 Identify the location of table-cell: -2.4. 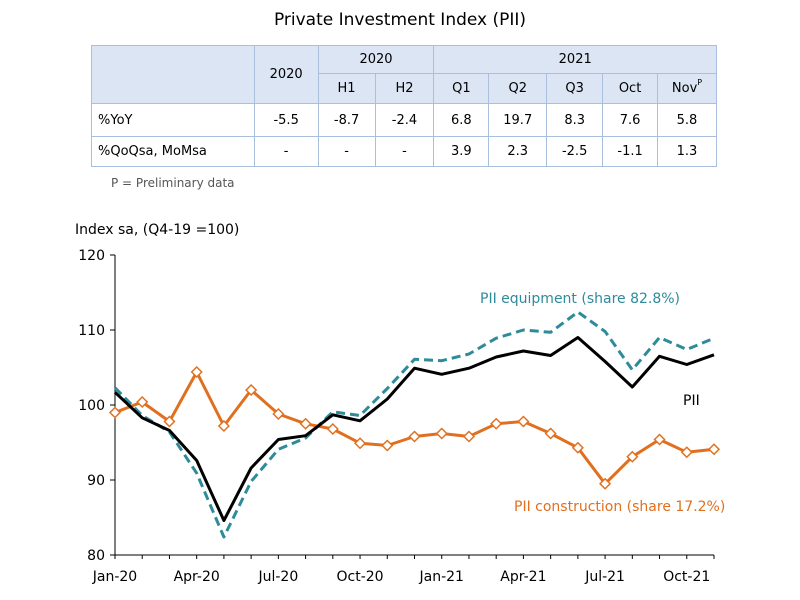
(404, 120).